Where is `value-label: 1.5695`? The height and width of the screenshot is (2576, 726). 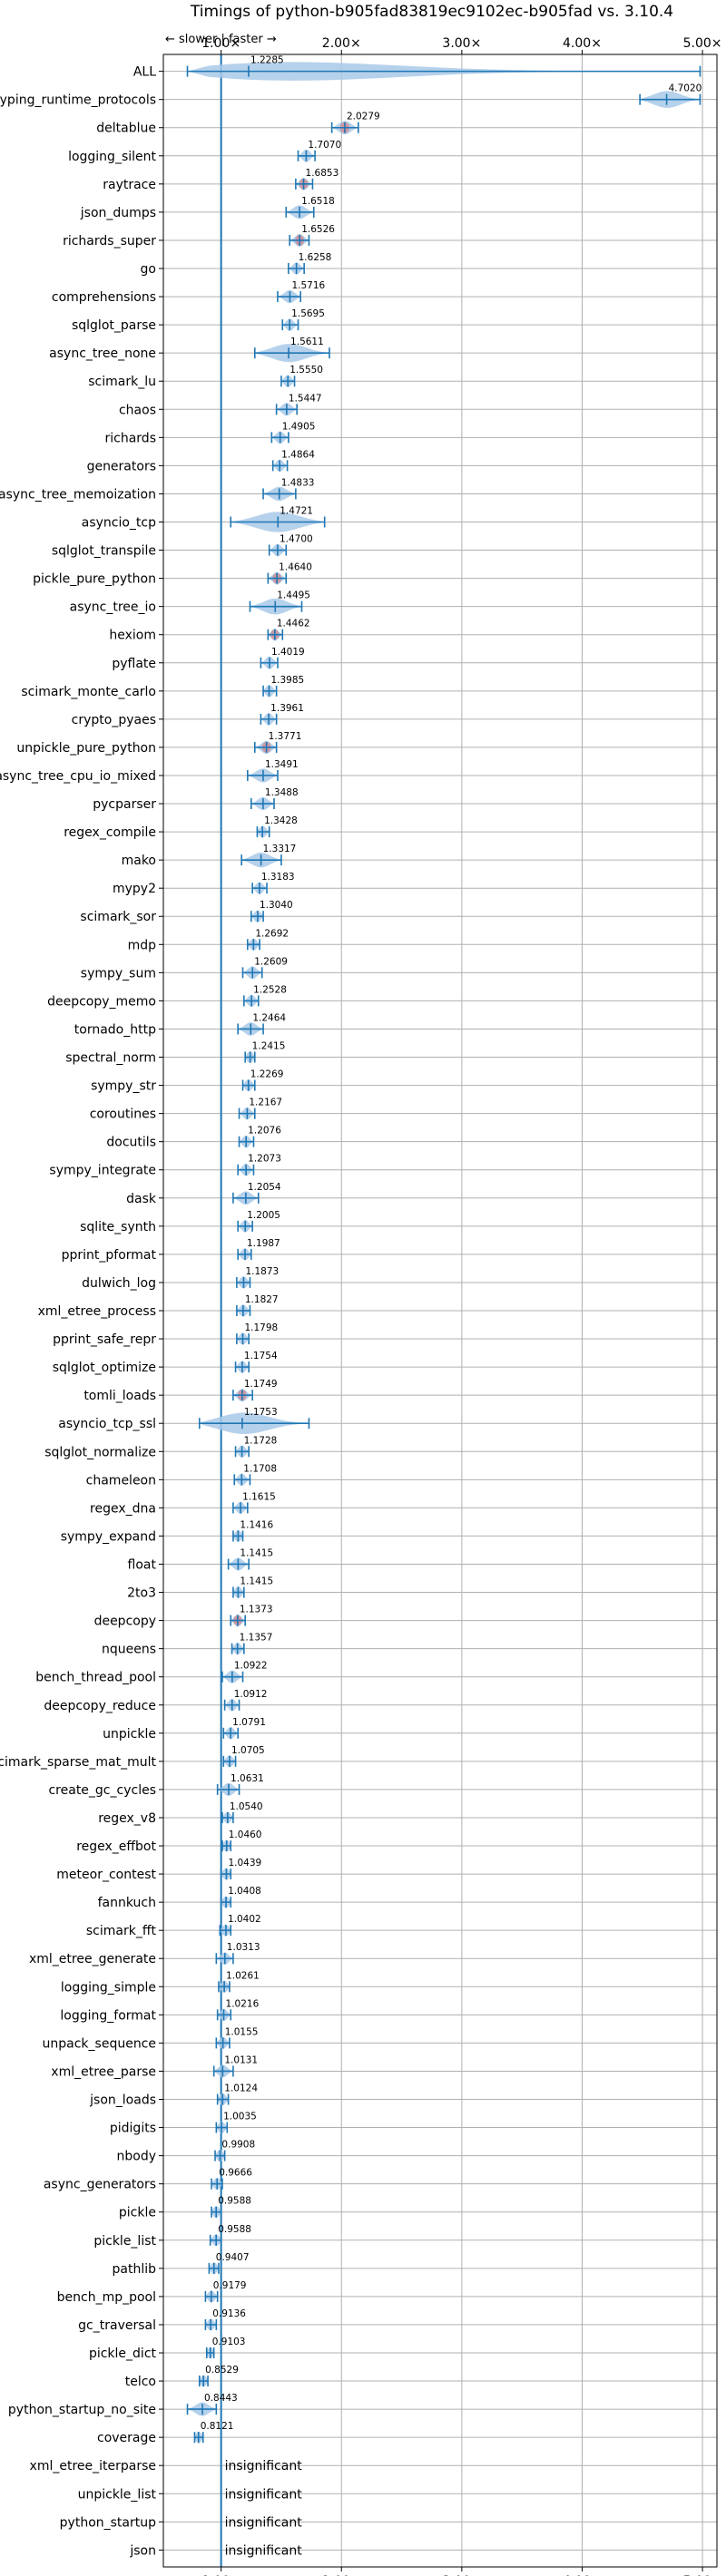
value-label: 1.5695 is located at coordinates (308, 313).